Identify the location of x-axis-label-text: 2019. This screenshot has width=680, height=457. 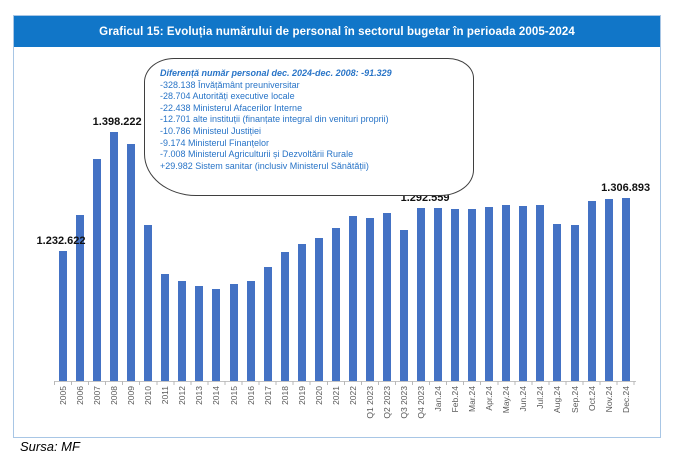
(301, 395).